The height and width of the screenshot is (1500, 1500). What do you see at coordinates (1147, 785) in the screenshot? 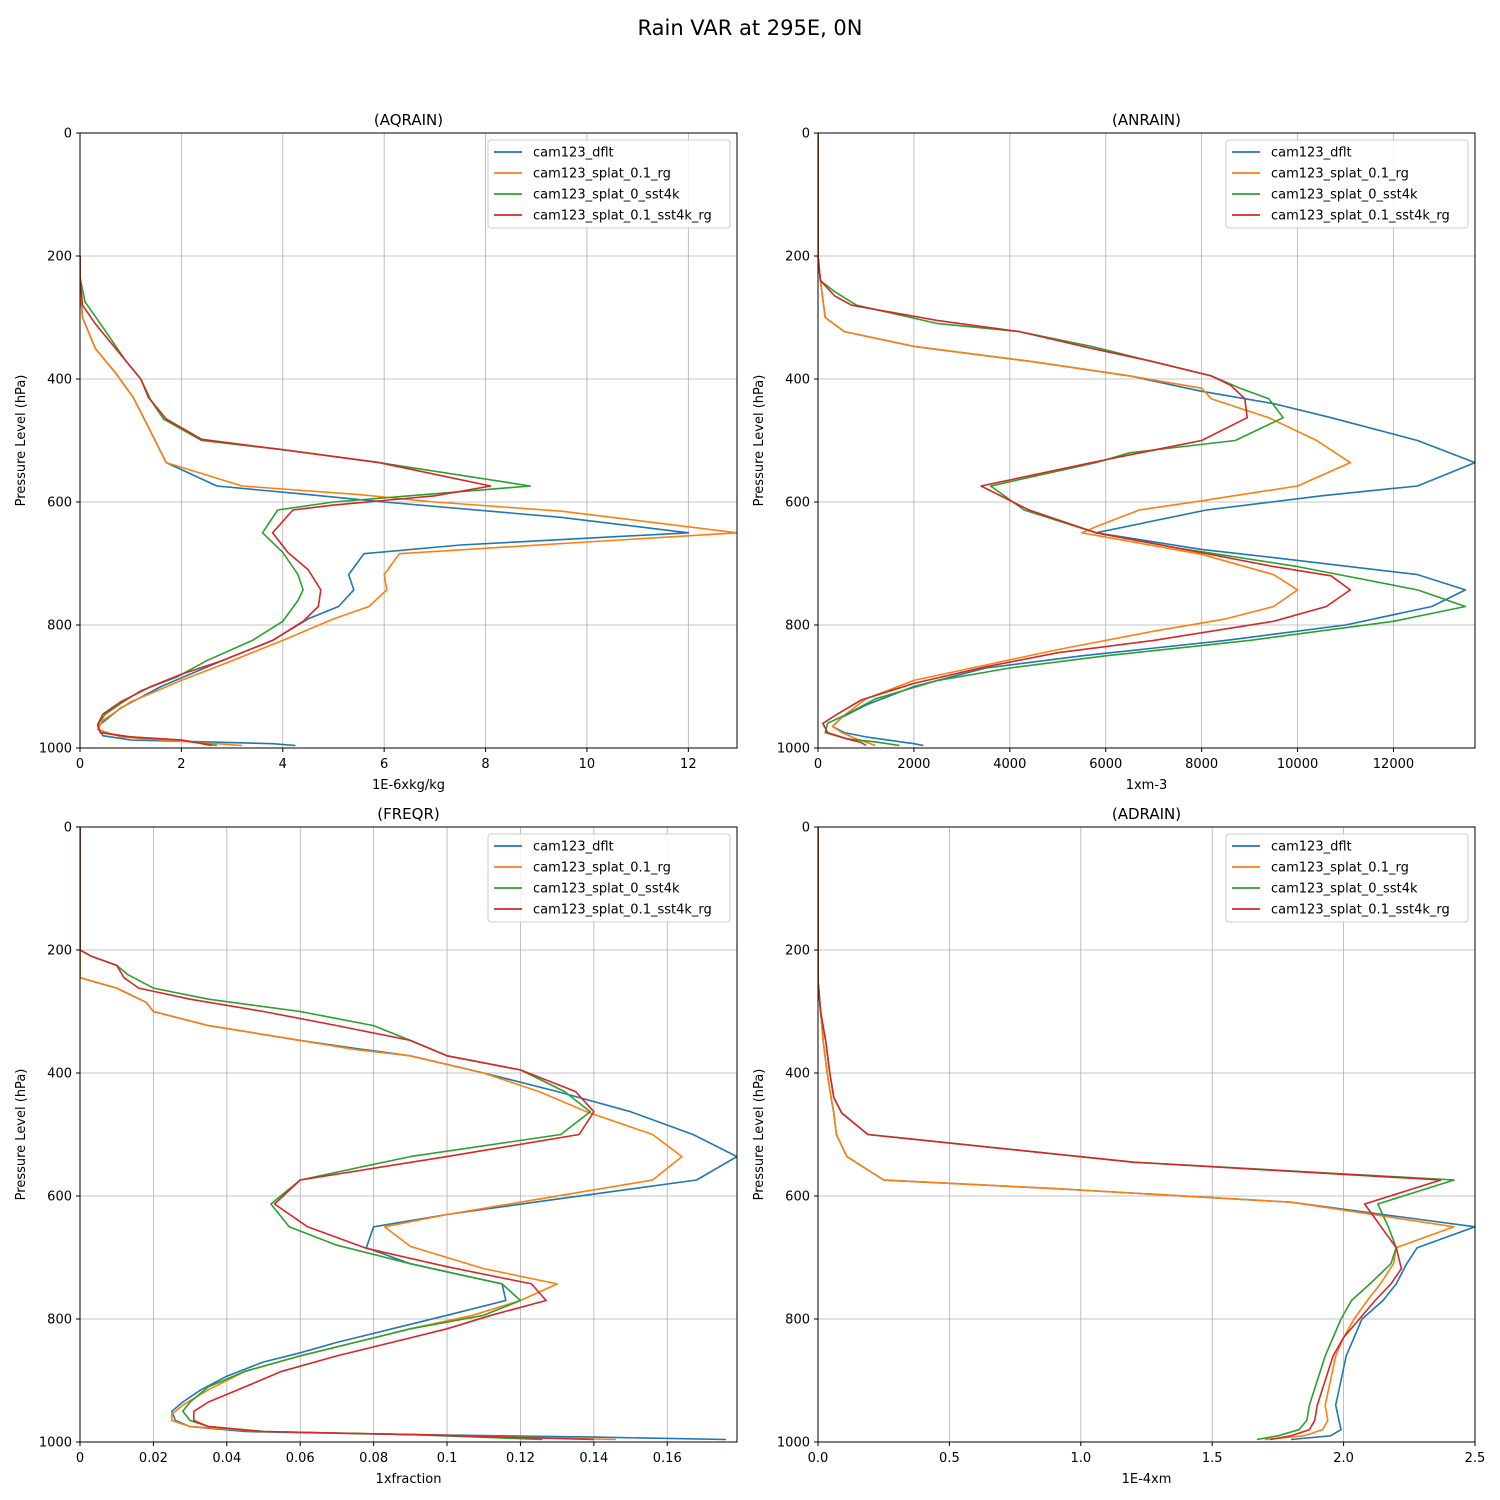
I see `x-axis-label: 1xm-3` at bounding box center [1147, 785].